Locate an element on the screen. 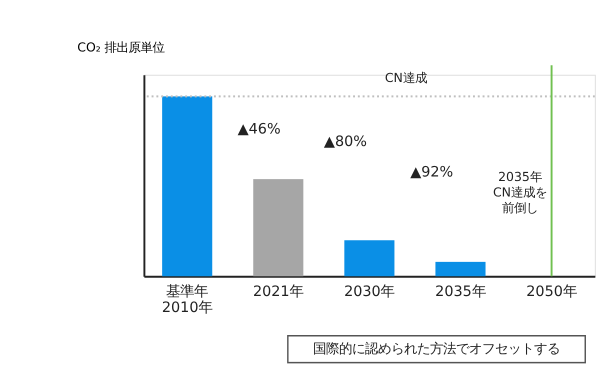  text: 国際的に認められた方法でオフセットする is located at coordinates (436, 349).